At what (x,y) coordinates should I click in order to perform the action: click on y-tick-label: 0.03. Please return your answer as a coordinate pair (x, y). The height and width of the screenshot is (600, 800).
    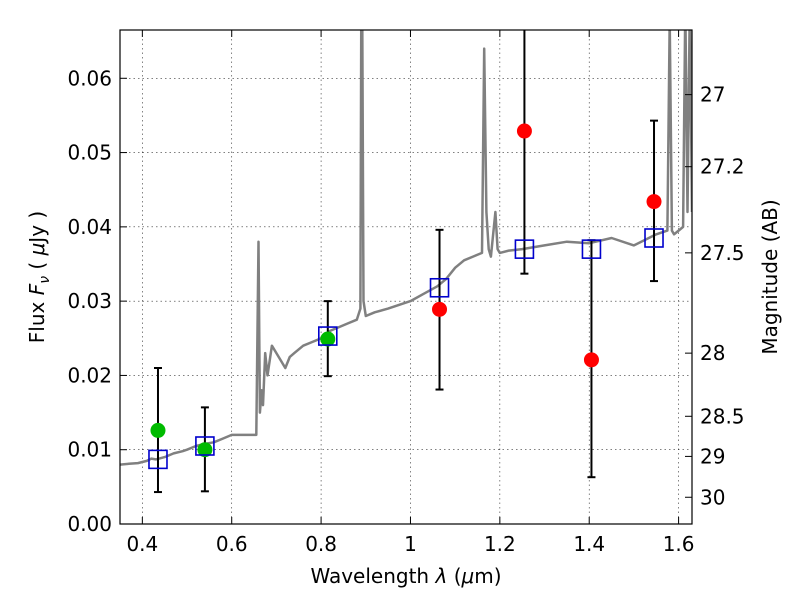
    Looking at the image, I should click on (89, 301).